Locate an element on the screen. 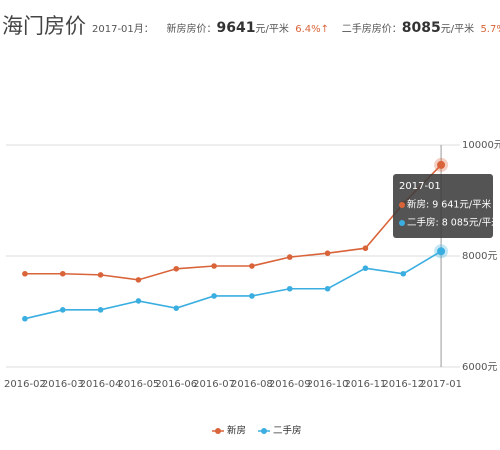 The width and height of the screenshot is (500, 450). legend-label: 二手房 is located at coordinates (287, 431).